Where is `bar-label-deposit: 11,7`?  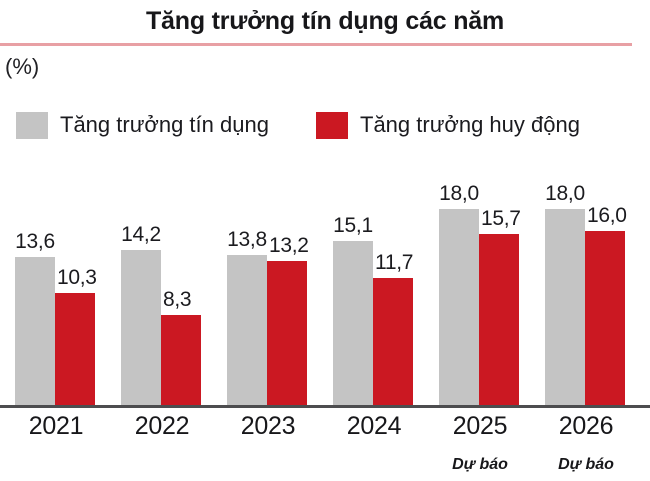
bar-label-deposit: 11,7 is located at coordinates (394, 262).